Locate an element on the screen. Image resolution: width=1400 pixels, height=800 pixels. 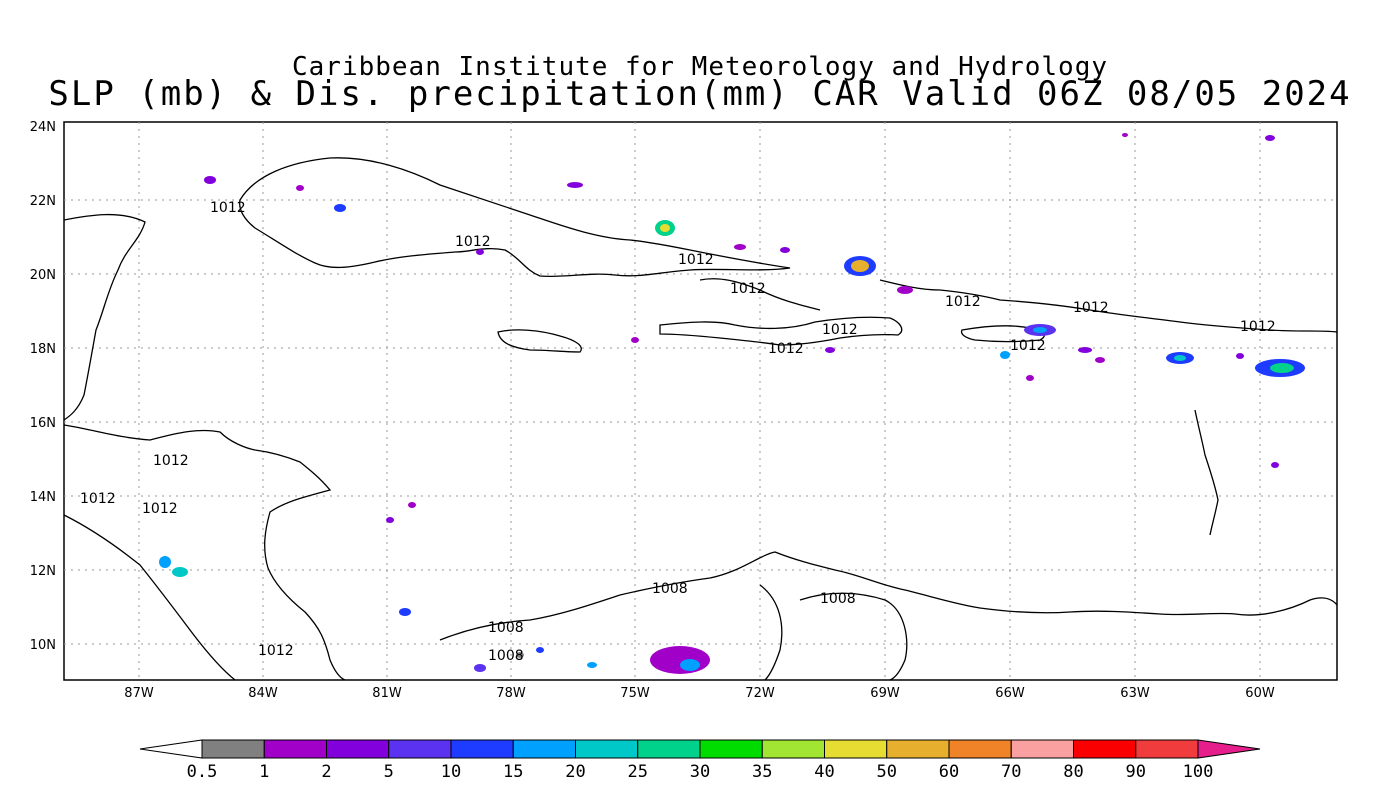
colorbar-label: 10 is located at coordinates (451, 772).